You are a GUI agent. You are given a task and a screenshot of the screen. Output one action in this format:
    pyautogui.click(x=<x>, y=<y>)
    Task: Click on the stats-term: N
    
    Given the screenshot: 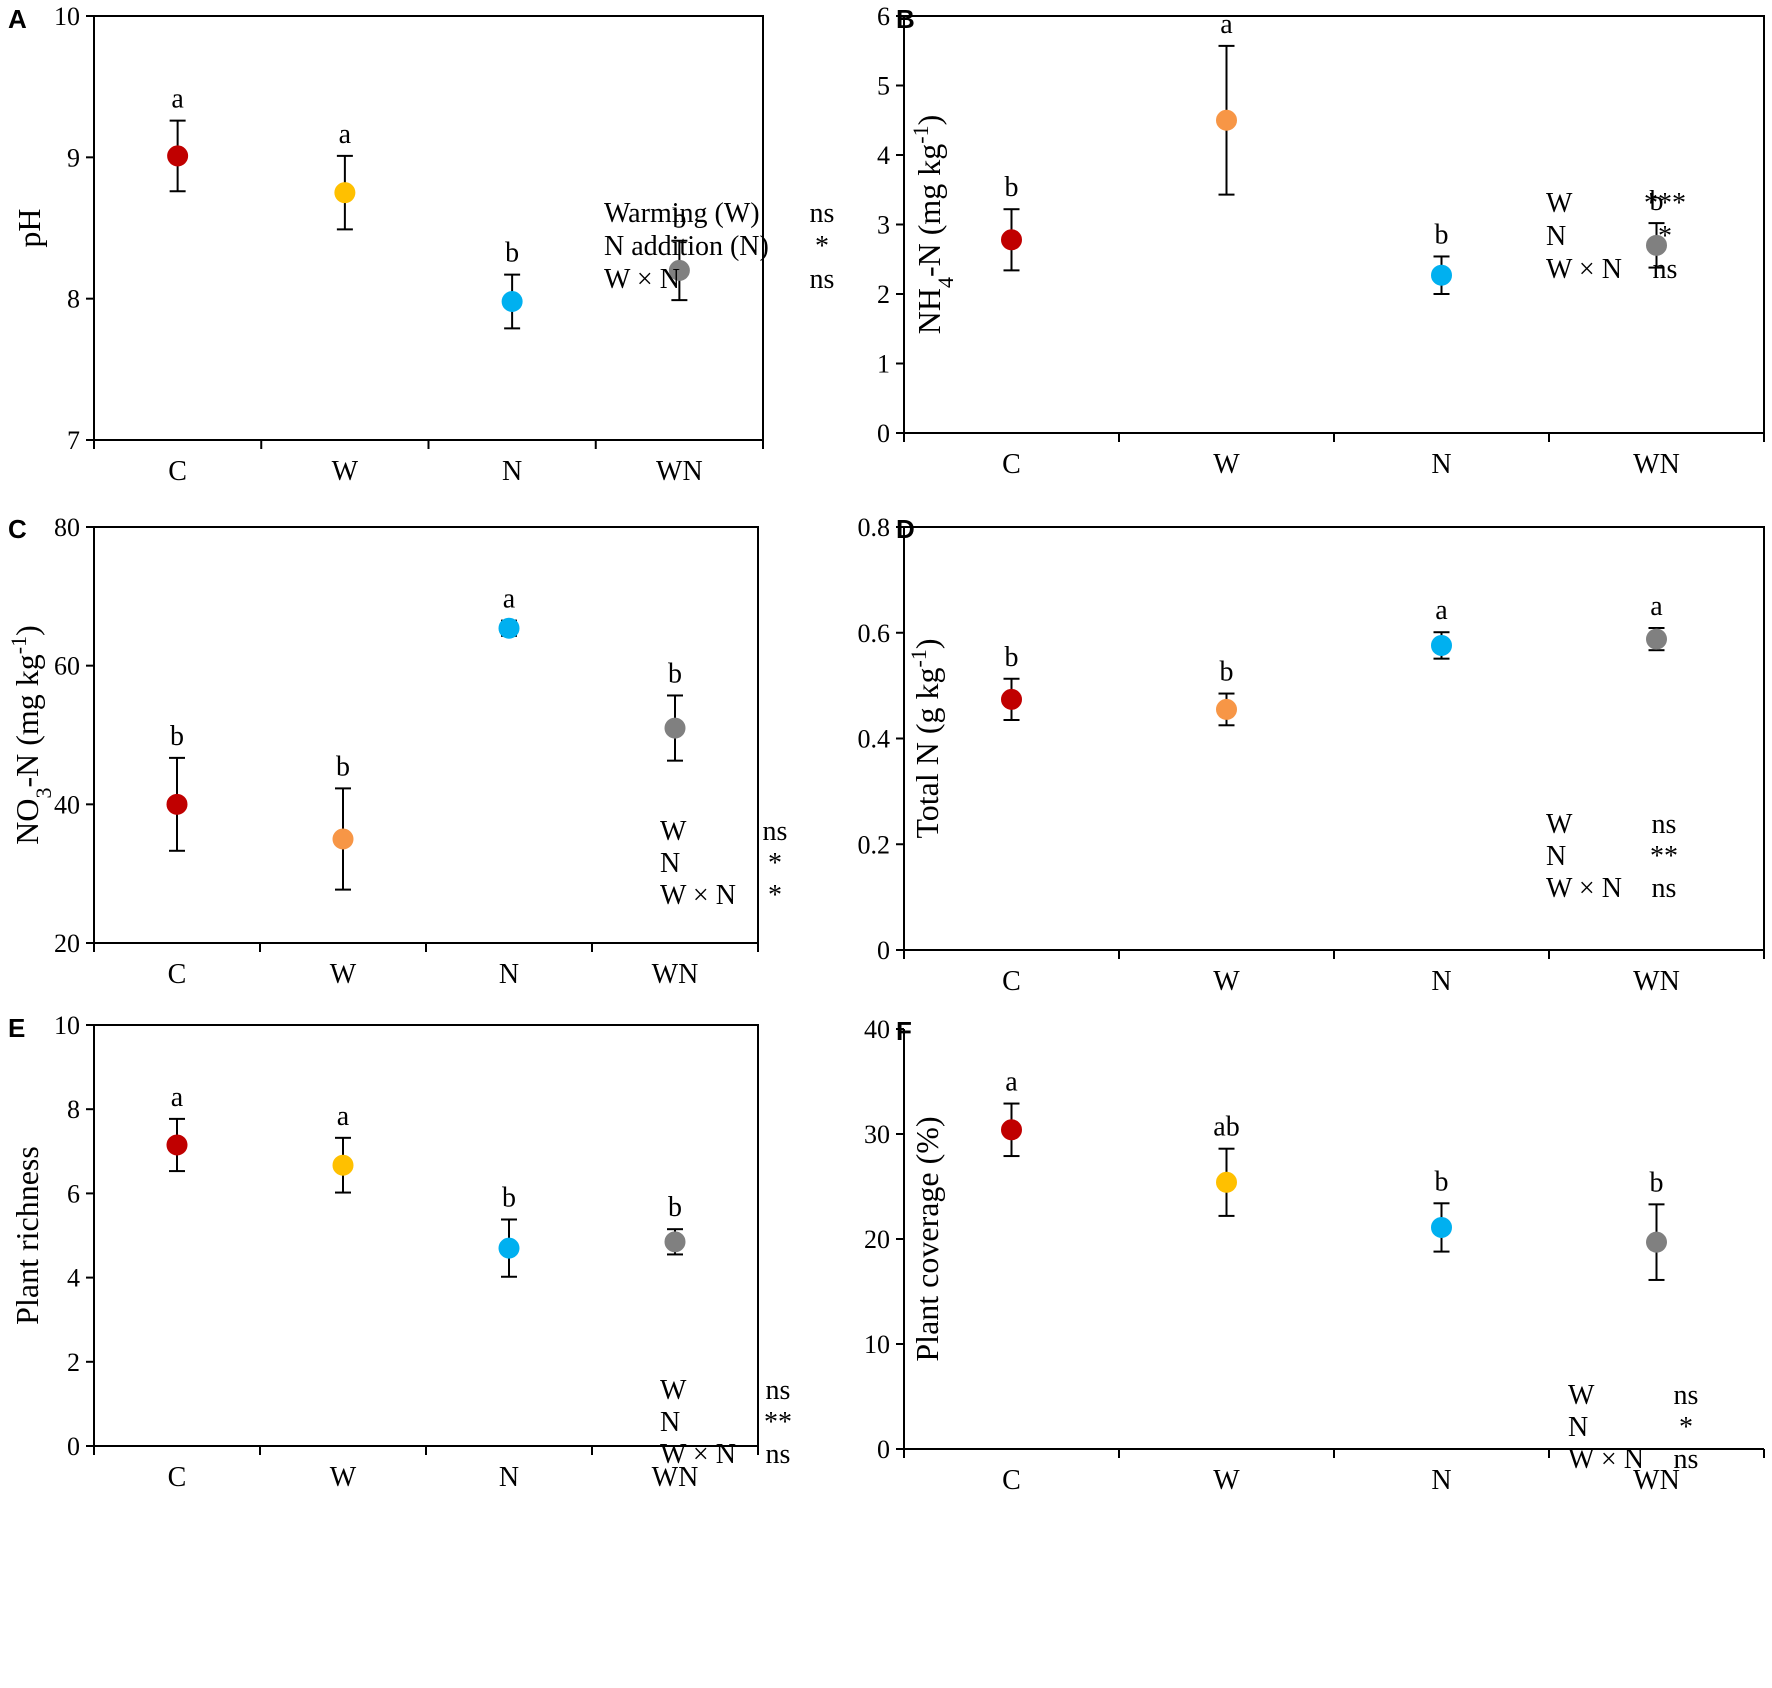 What is the action you would take?
    pyautogui.click(x=670, y=1422)
    